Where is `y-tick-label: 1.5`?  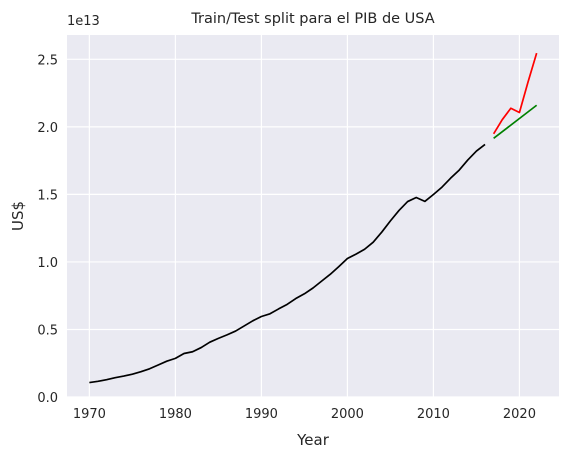 y-tick-label: 1.5 is located at coordinates (47, 195).